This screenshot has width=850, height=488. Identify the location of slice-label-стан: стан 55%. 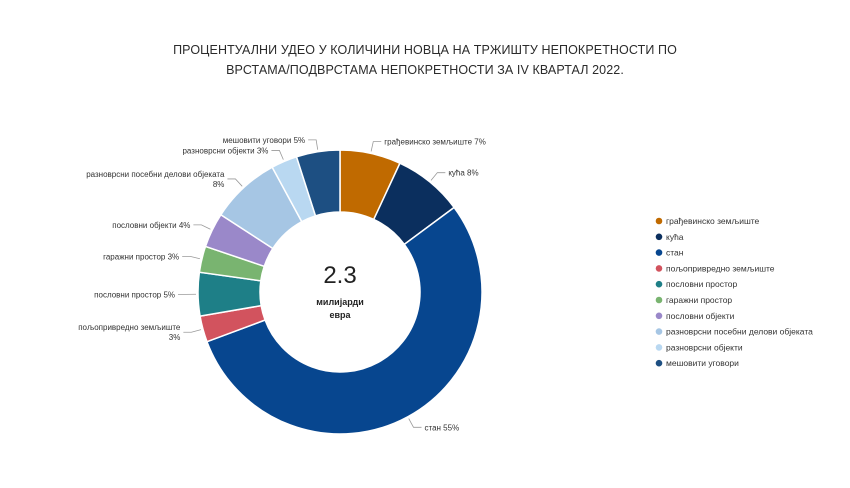
(442, 427).